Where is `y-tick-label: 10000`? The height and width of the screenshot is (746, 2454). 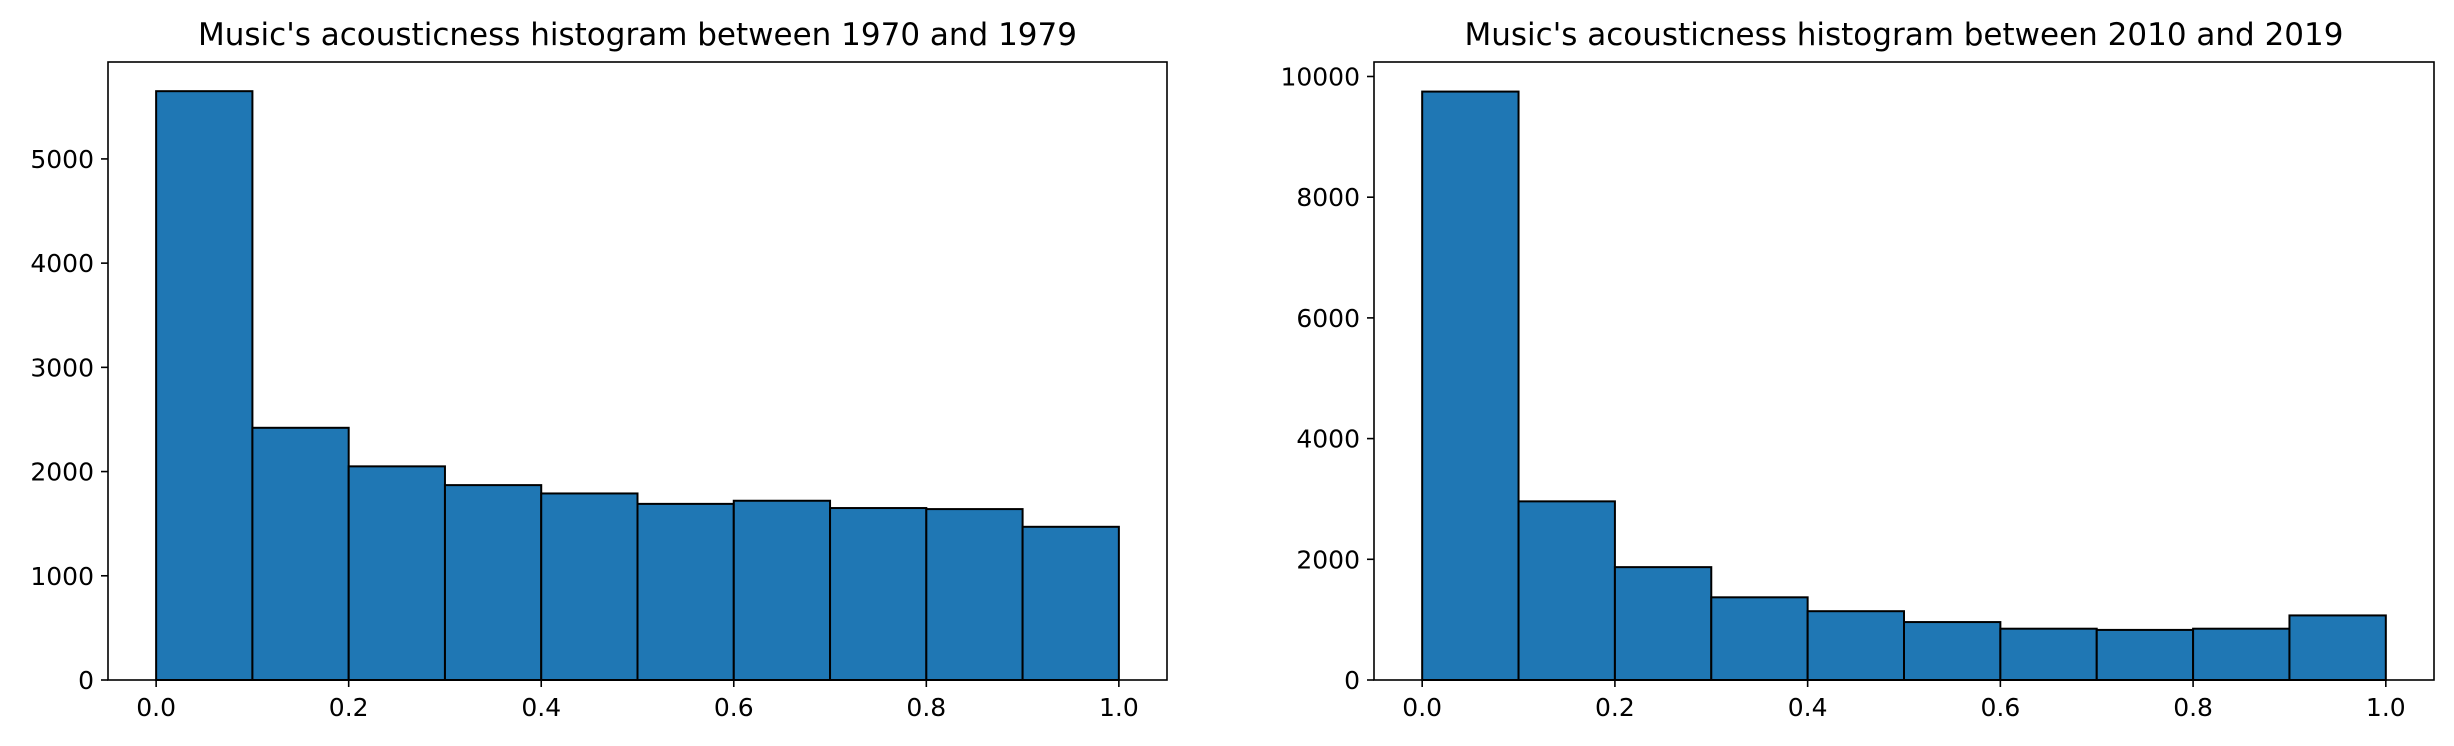 y-tick-label: 10000 is located at coordinates (1320, 76).